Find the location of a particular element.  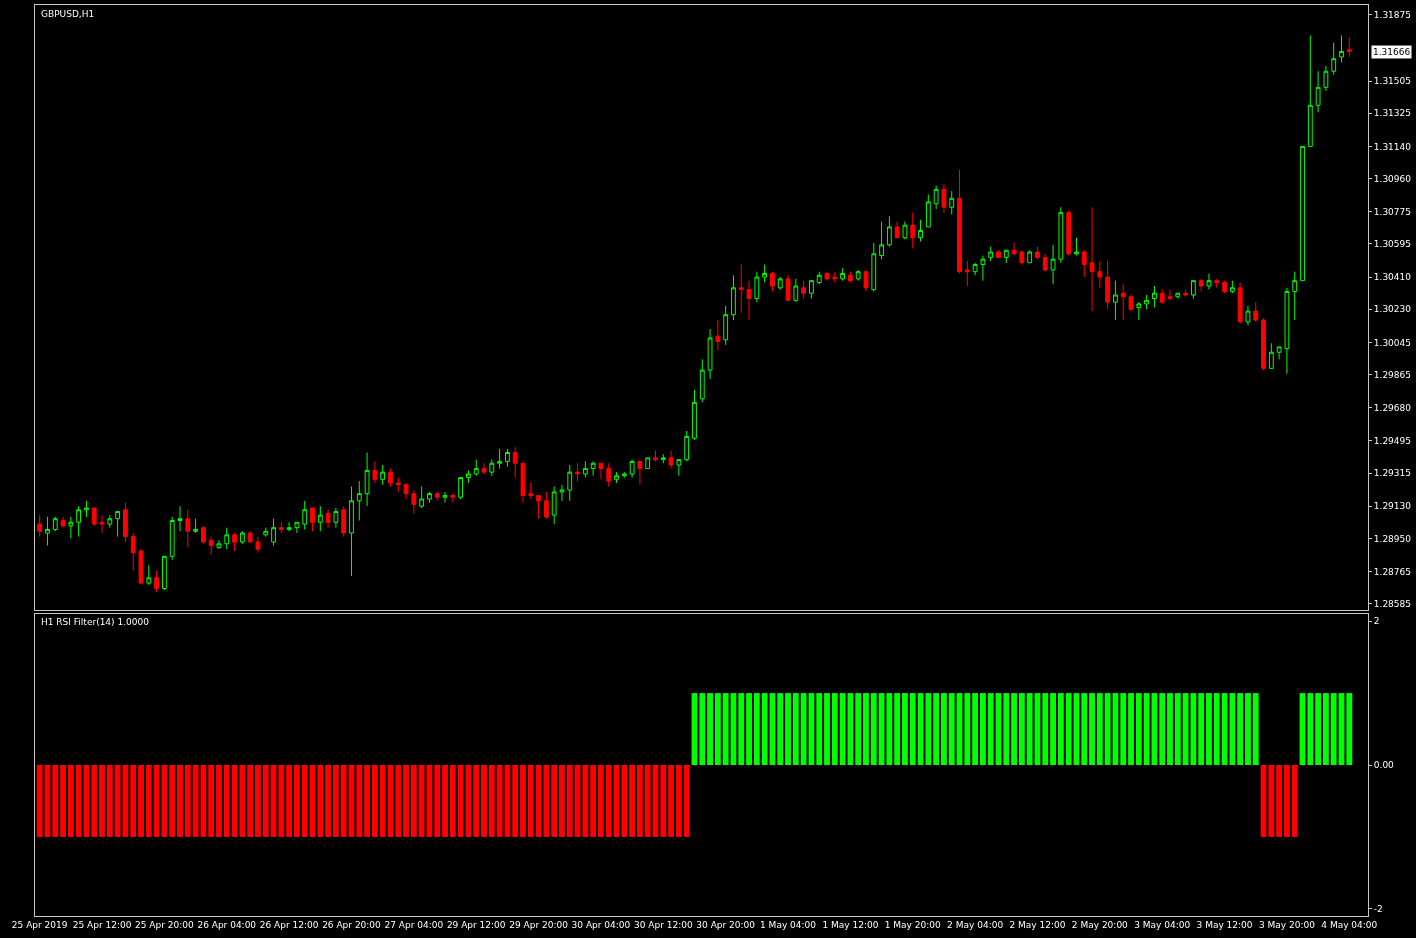

x-tick-label: 2 May 20:00 is located at coordinates (1100, 924).